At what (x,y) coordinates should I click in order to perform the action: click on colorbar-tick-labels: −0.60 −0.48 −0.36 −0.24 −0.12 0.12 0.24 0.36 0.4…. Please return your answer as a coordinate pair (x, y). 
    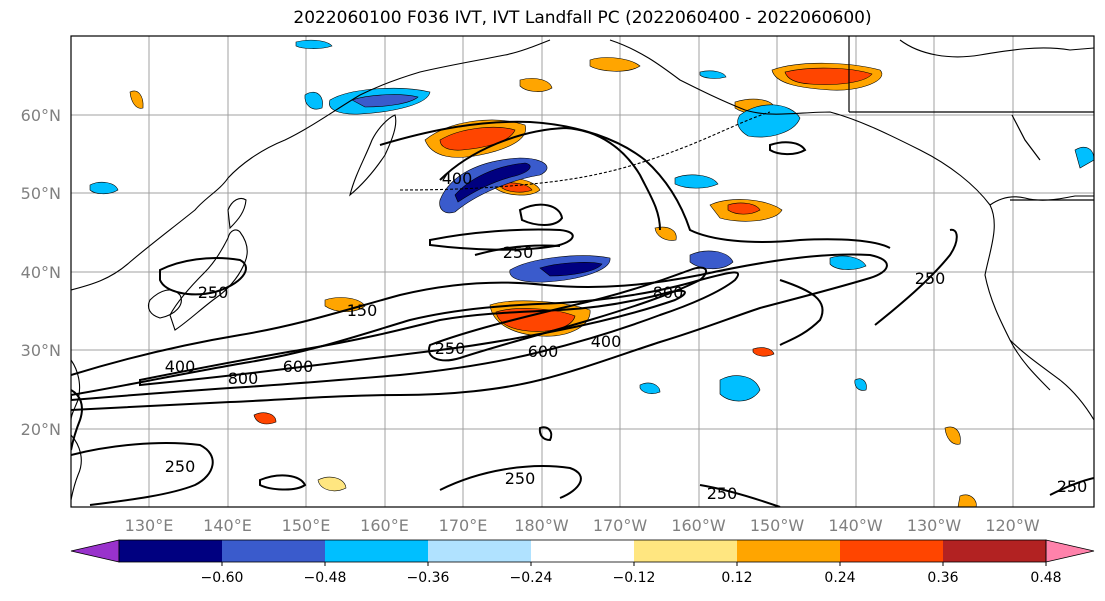
    Looking at the image, I should click on (631, 574).